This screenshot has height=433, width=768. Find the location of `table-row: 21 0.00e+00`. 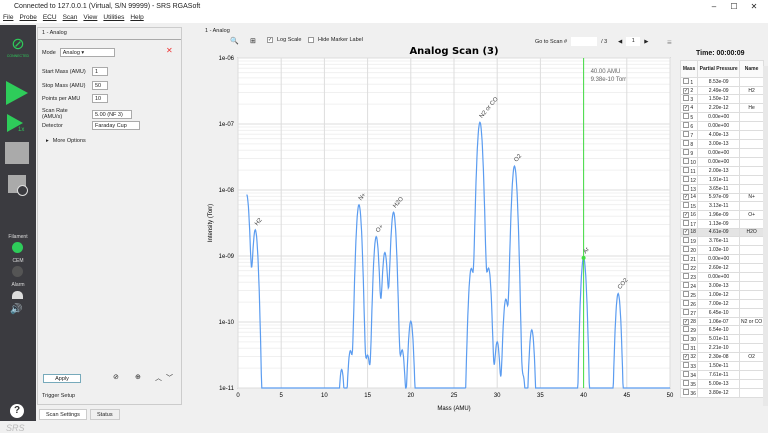

table-row: 21 0.00e+00 is located at coordinates (721, 258).